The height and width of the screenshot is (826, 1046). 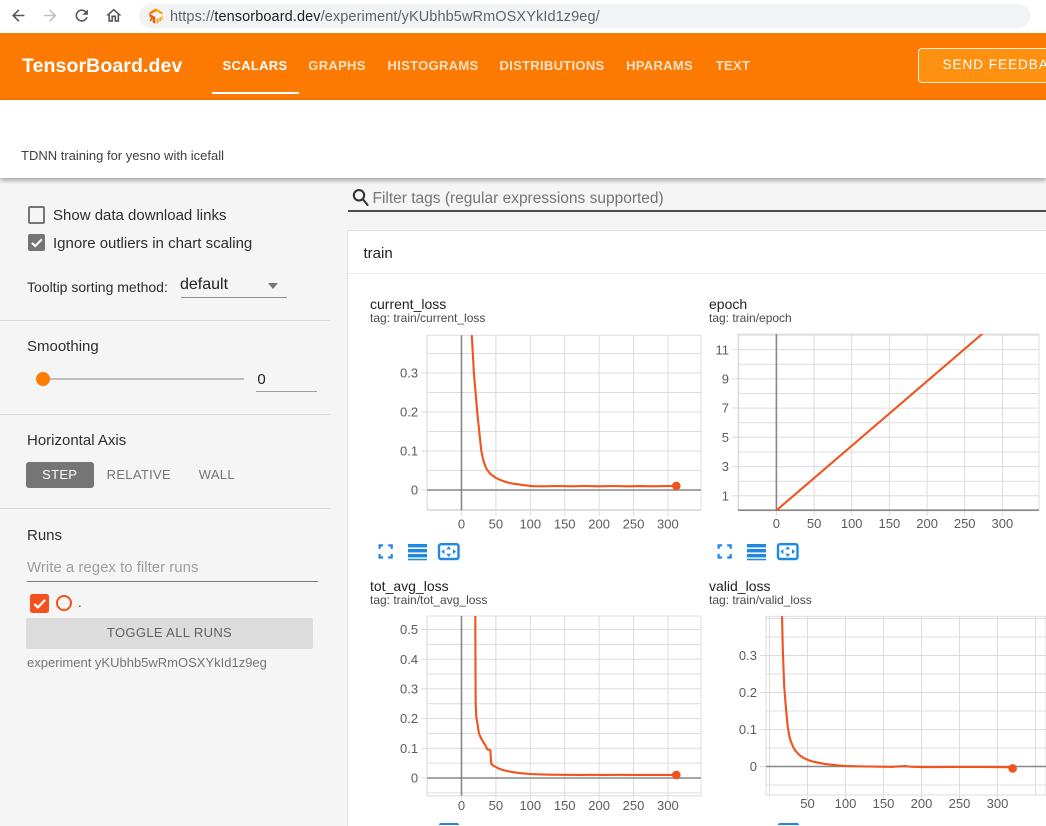 I want to click on svg-text: 9, so click(x=725, y=379).